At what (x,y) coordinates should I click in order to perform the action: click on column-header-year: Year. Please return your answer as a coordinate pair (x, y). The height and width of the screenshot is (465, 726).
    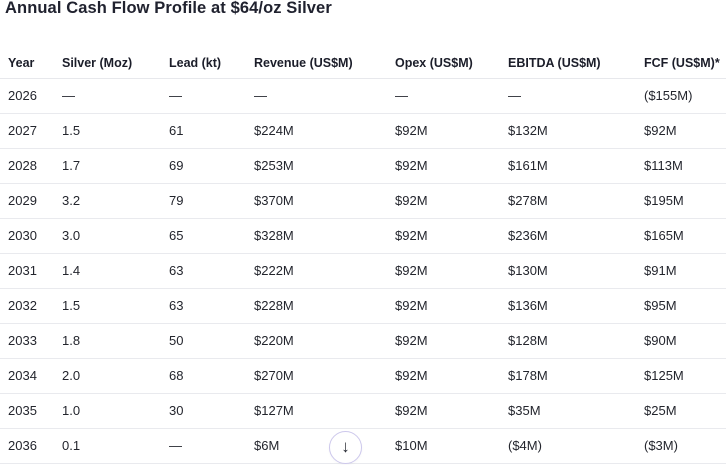
    Looking at the image, I should click on (27, 64).